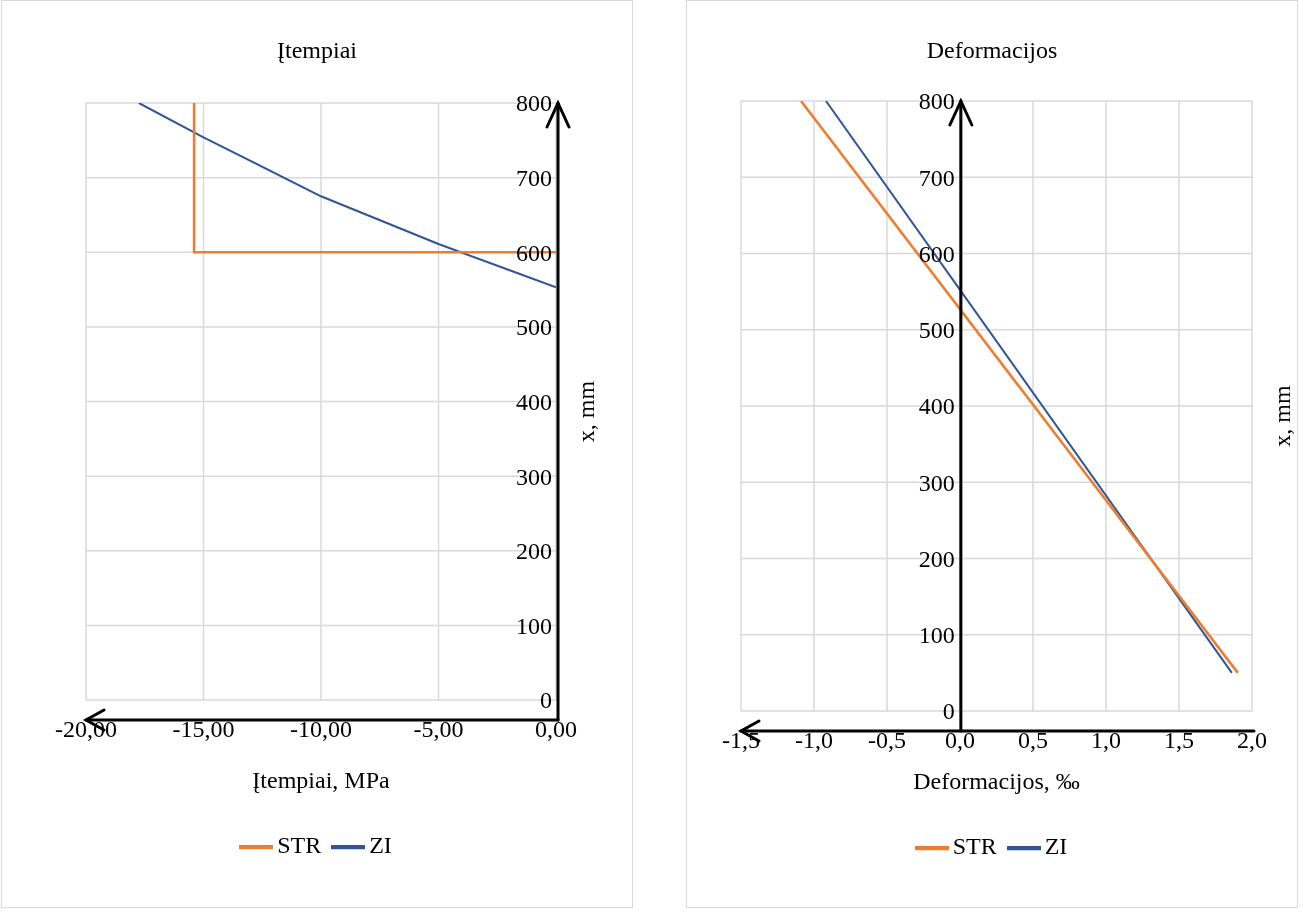 The image size is (1300, 912). Describe the element at coordinates (86, 729) in the screenshot. I see `x-tick-label: -20,00` at that location.